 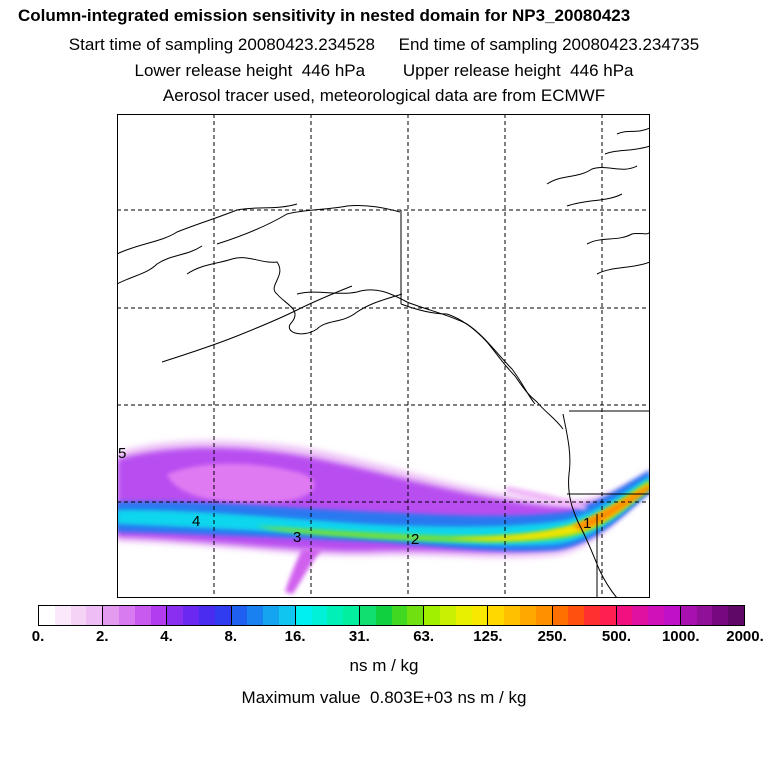 I want to click on colorbar-tick-label: 0., so click(x=38, y=636).